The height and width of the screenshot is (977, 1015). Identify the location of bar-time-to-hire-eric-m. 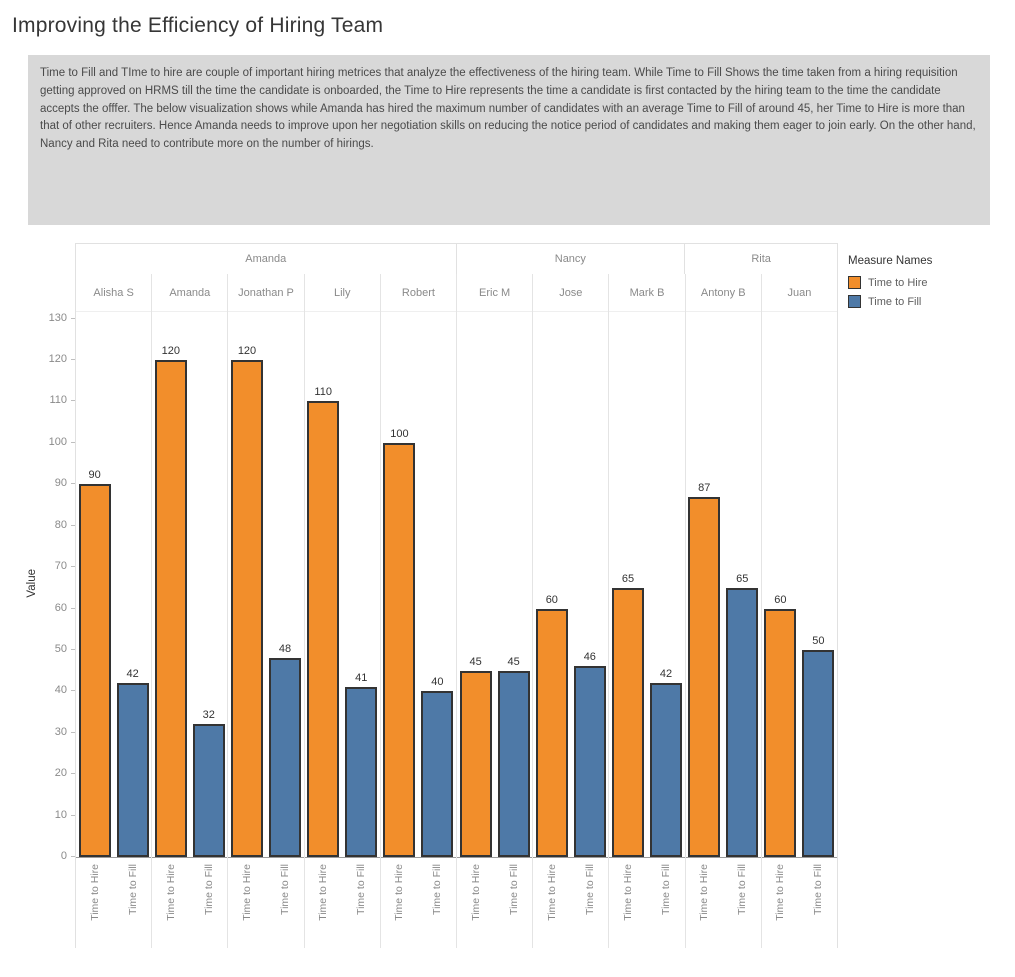
(475, 764).